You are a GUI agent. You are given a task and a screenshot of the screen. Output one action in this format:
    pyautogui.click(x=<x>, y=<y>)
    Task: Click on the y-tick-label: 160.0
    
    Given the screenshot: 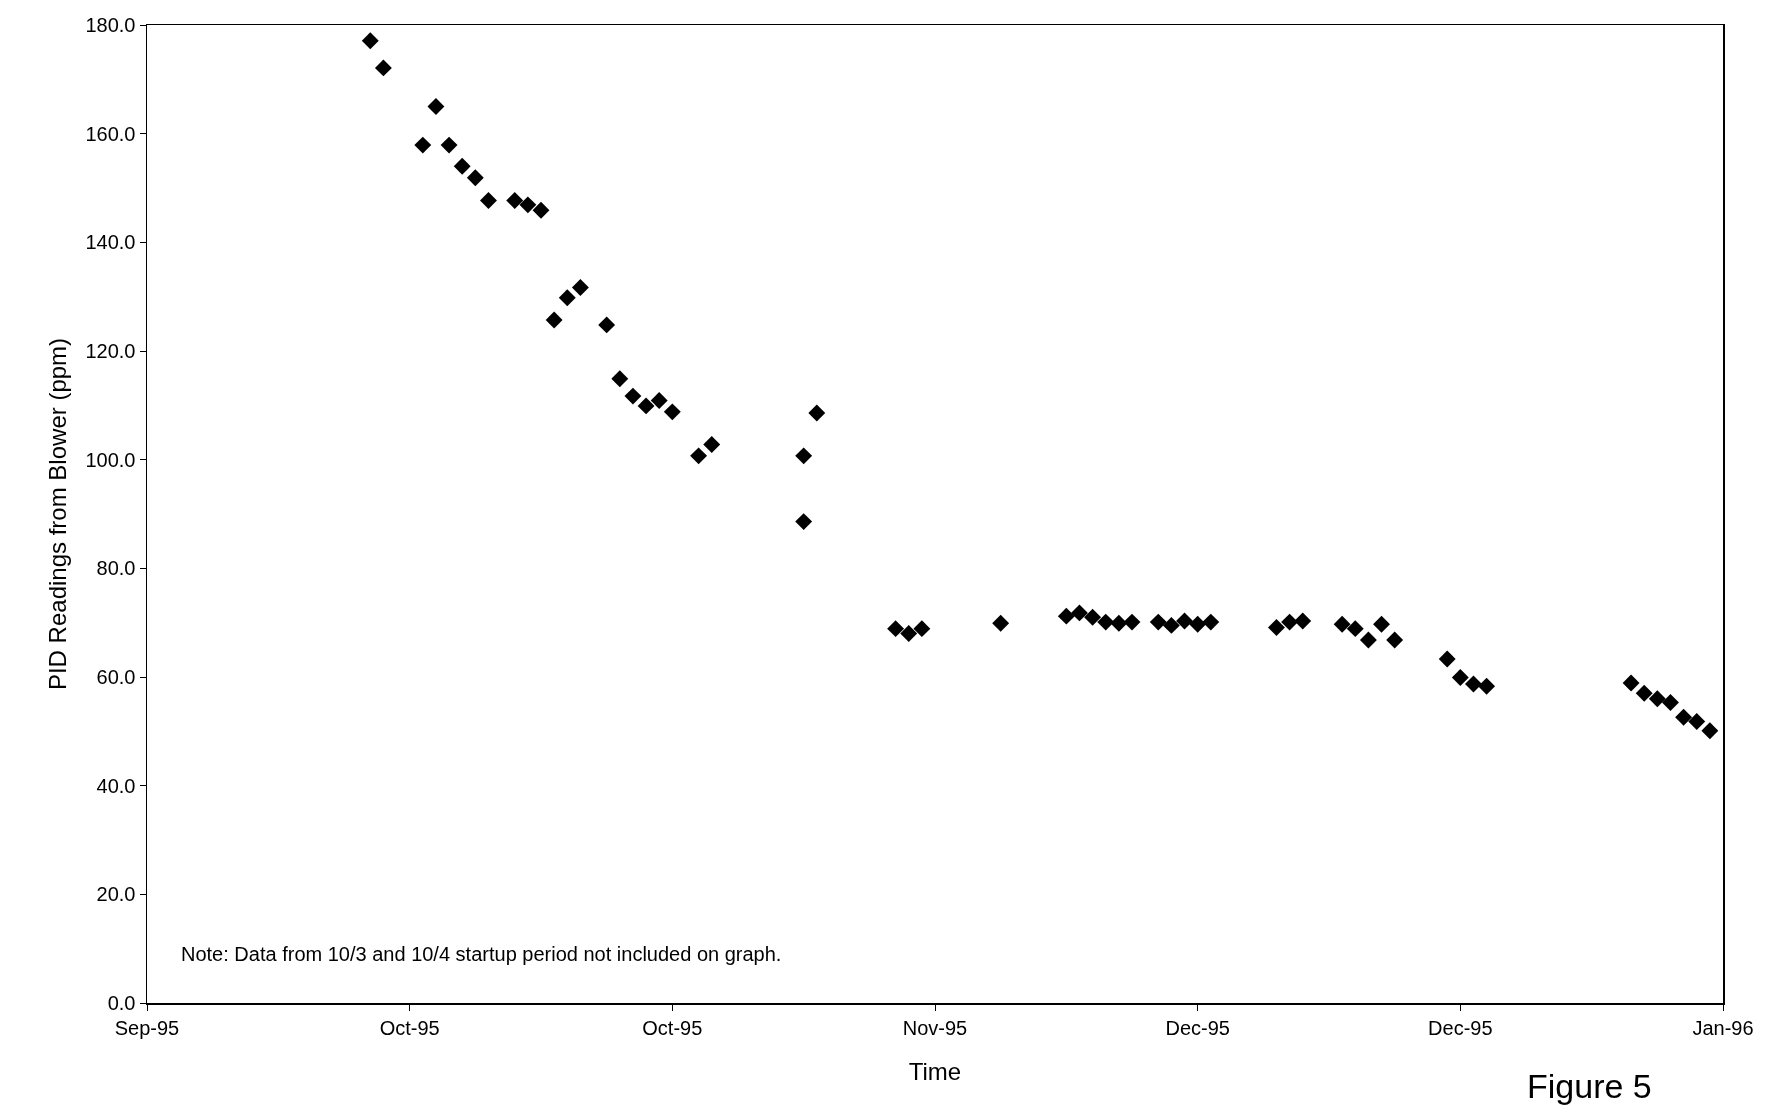 What is the action you would take?
    pyautogui.click(x=110, y=133)
    